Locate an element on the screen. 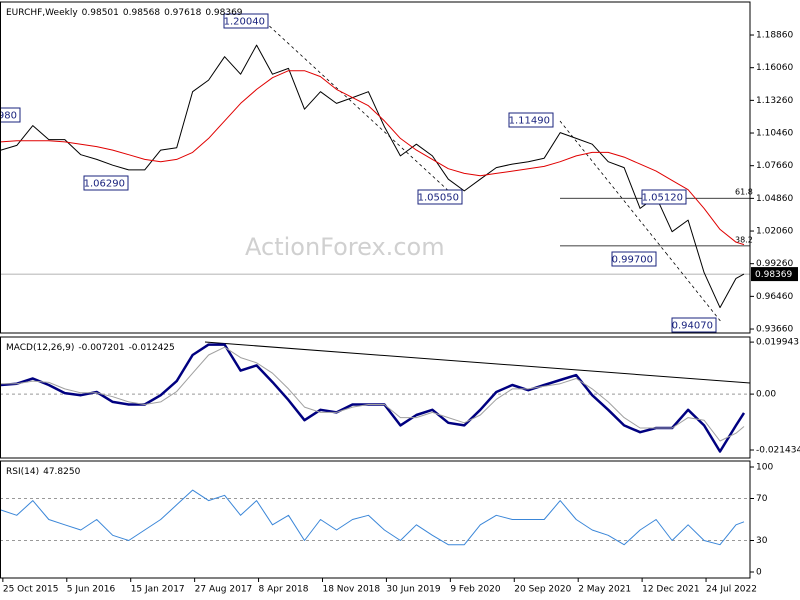  x-tick-label: 12 Dec 2021 is located at coordinates (671, 590).